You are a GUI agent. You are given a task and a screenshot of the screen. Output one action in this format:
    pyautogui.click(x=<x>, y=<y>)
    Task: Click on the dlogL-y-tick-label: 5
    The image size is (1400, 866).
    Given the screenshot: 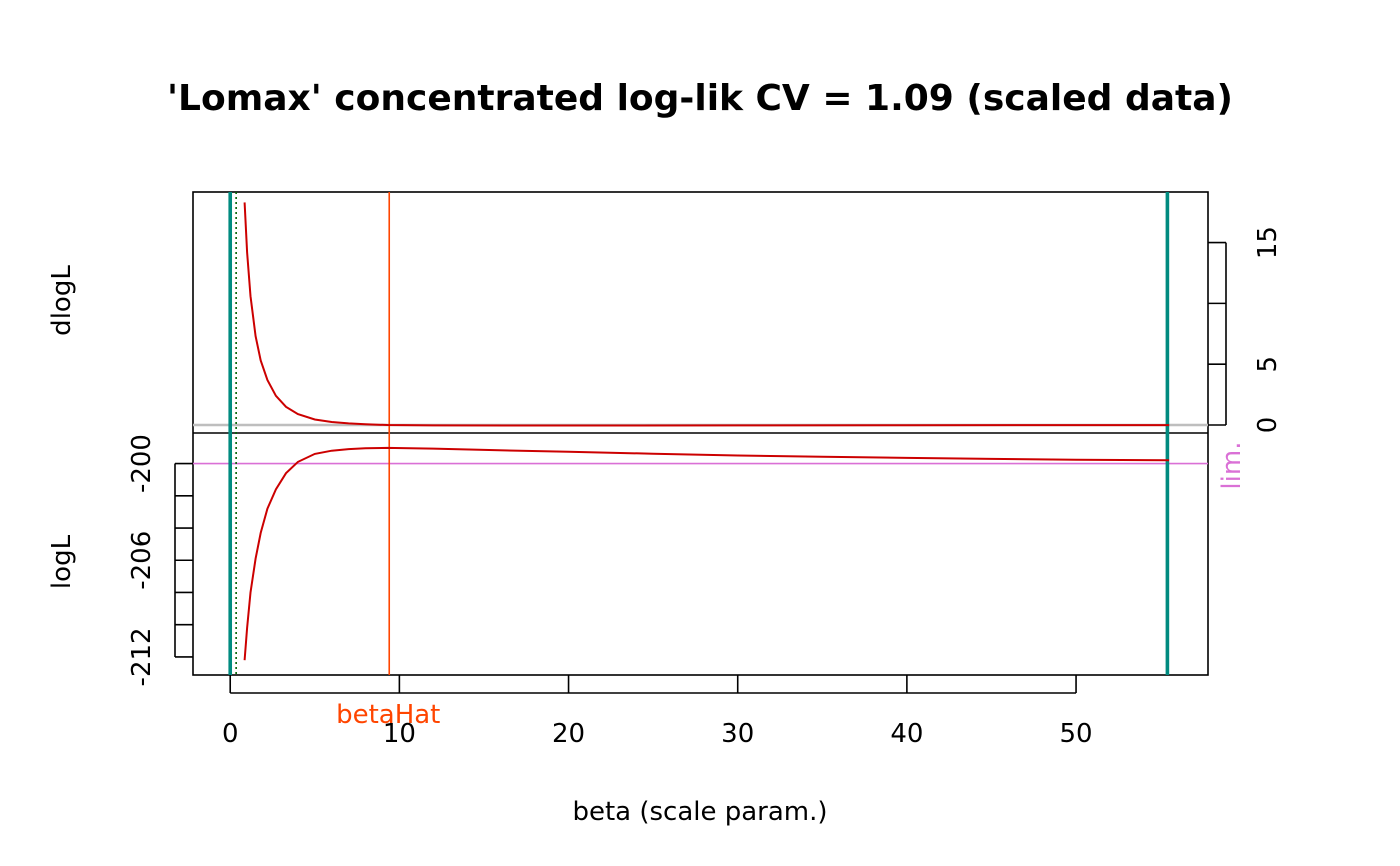 What is the action you would take?
    pyautogui.click(x=1268, y=364)
    